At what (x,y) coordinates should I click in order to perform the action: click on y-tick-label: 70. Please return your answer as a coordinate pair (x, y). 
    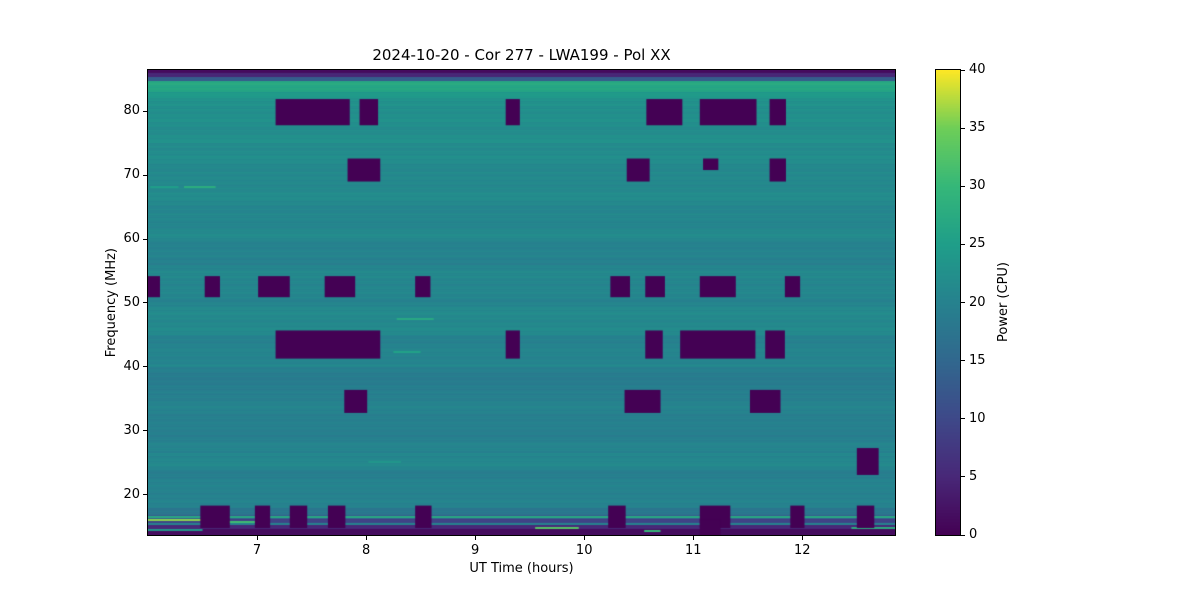
    Looking at the image, I should click on (131, 175).